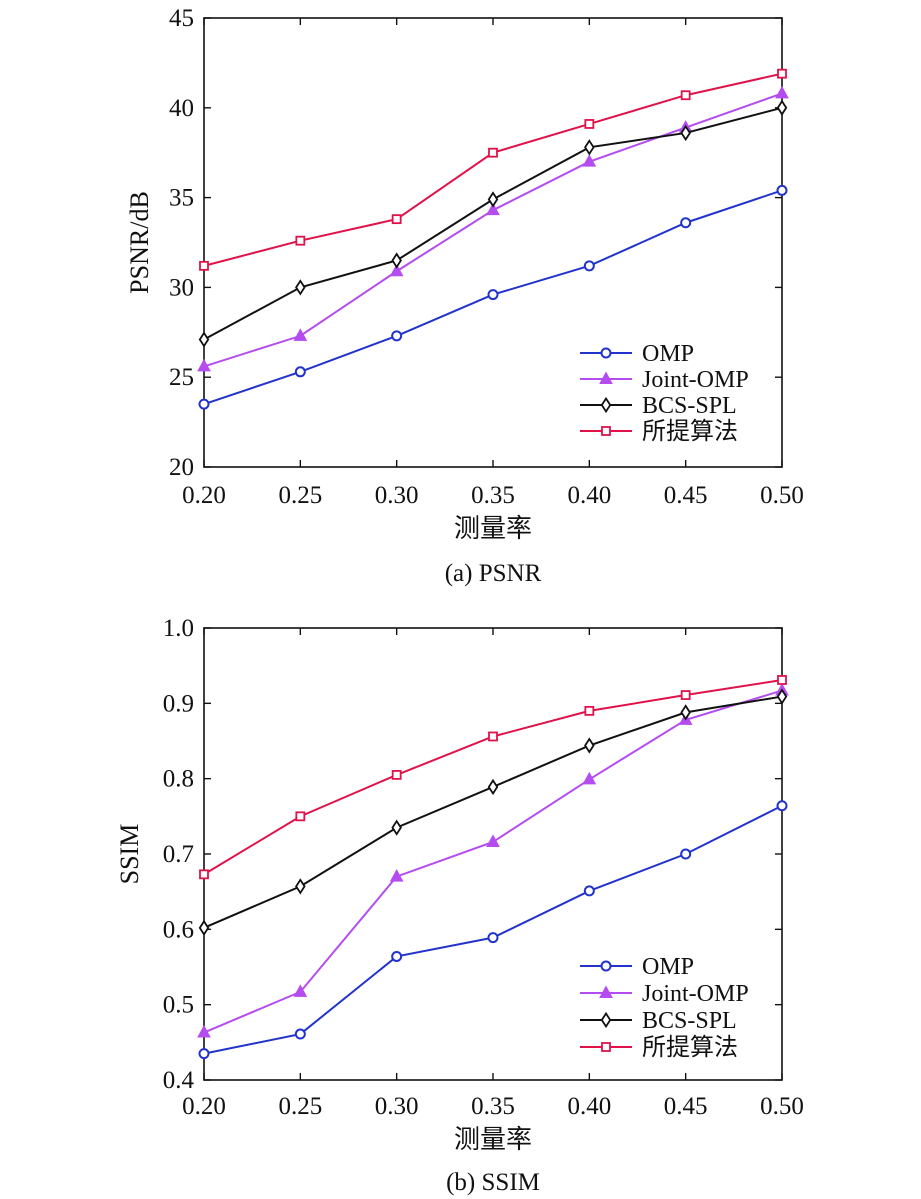  I want to click on ssim-series-line, so click(493, 812).